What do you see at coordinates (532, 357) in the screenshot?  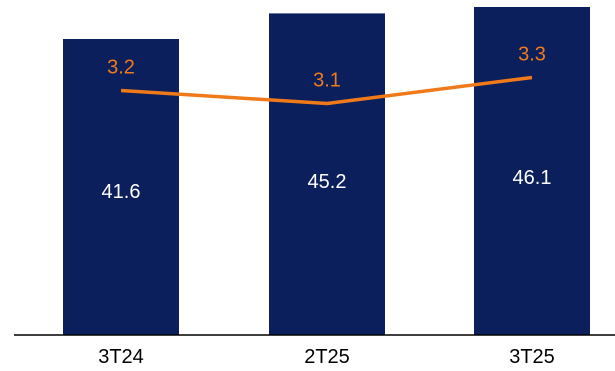 I see `x-tick-label: 3T25` at bounding box center [532, 357].